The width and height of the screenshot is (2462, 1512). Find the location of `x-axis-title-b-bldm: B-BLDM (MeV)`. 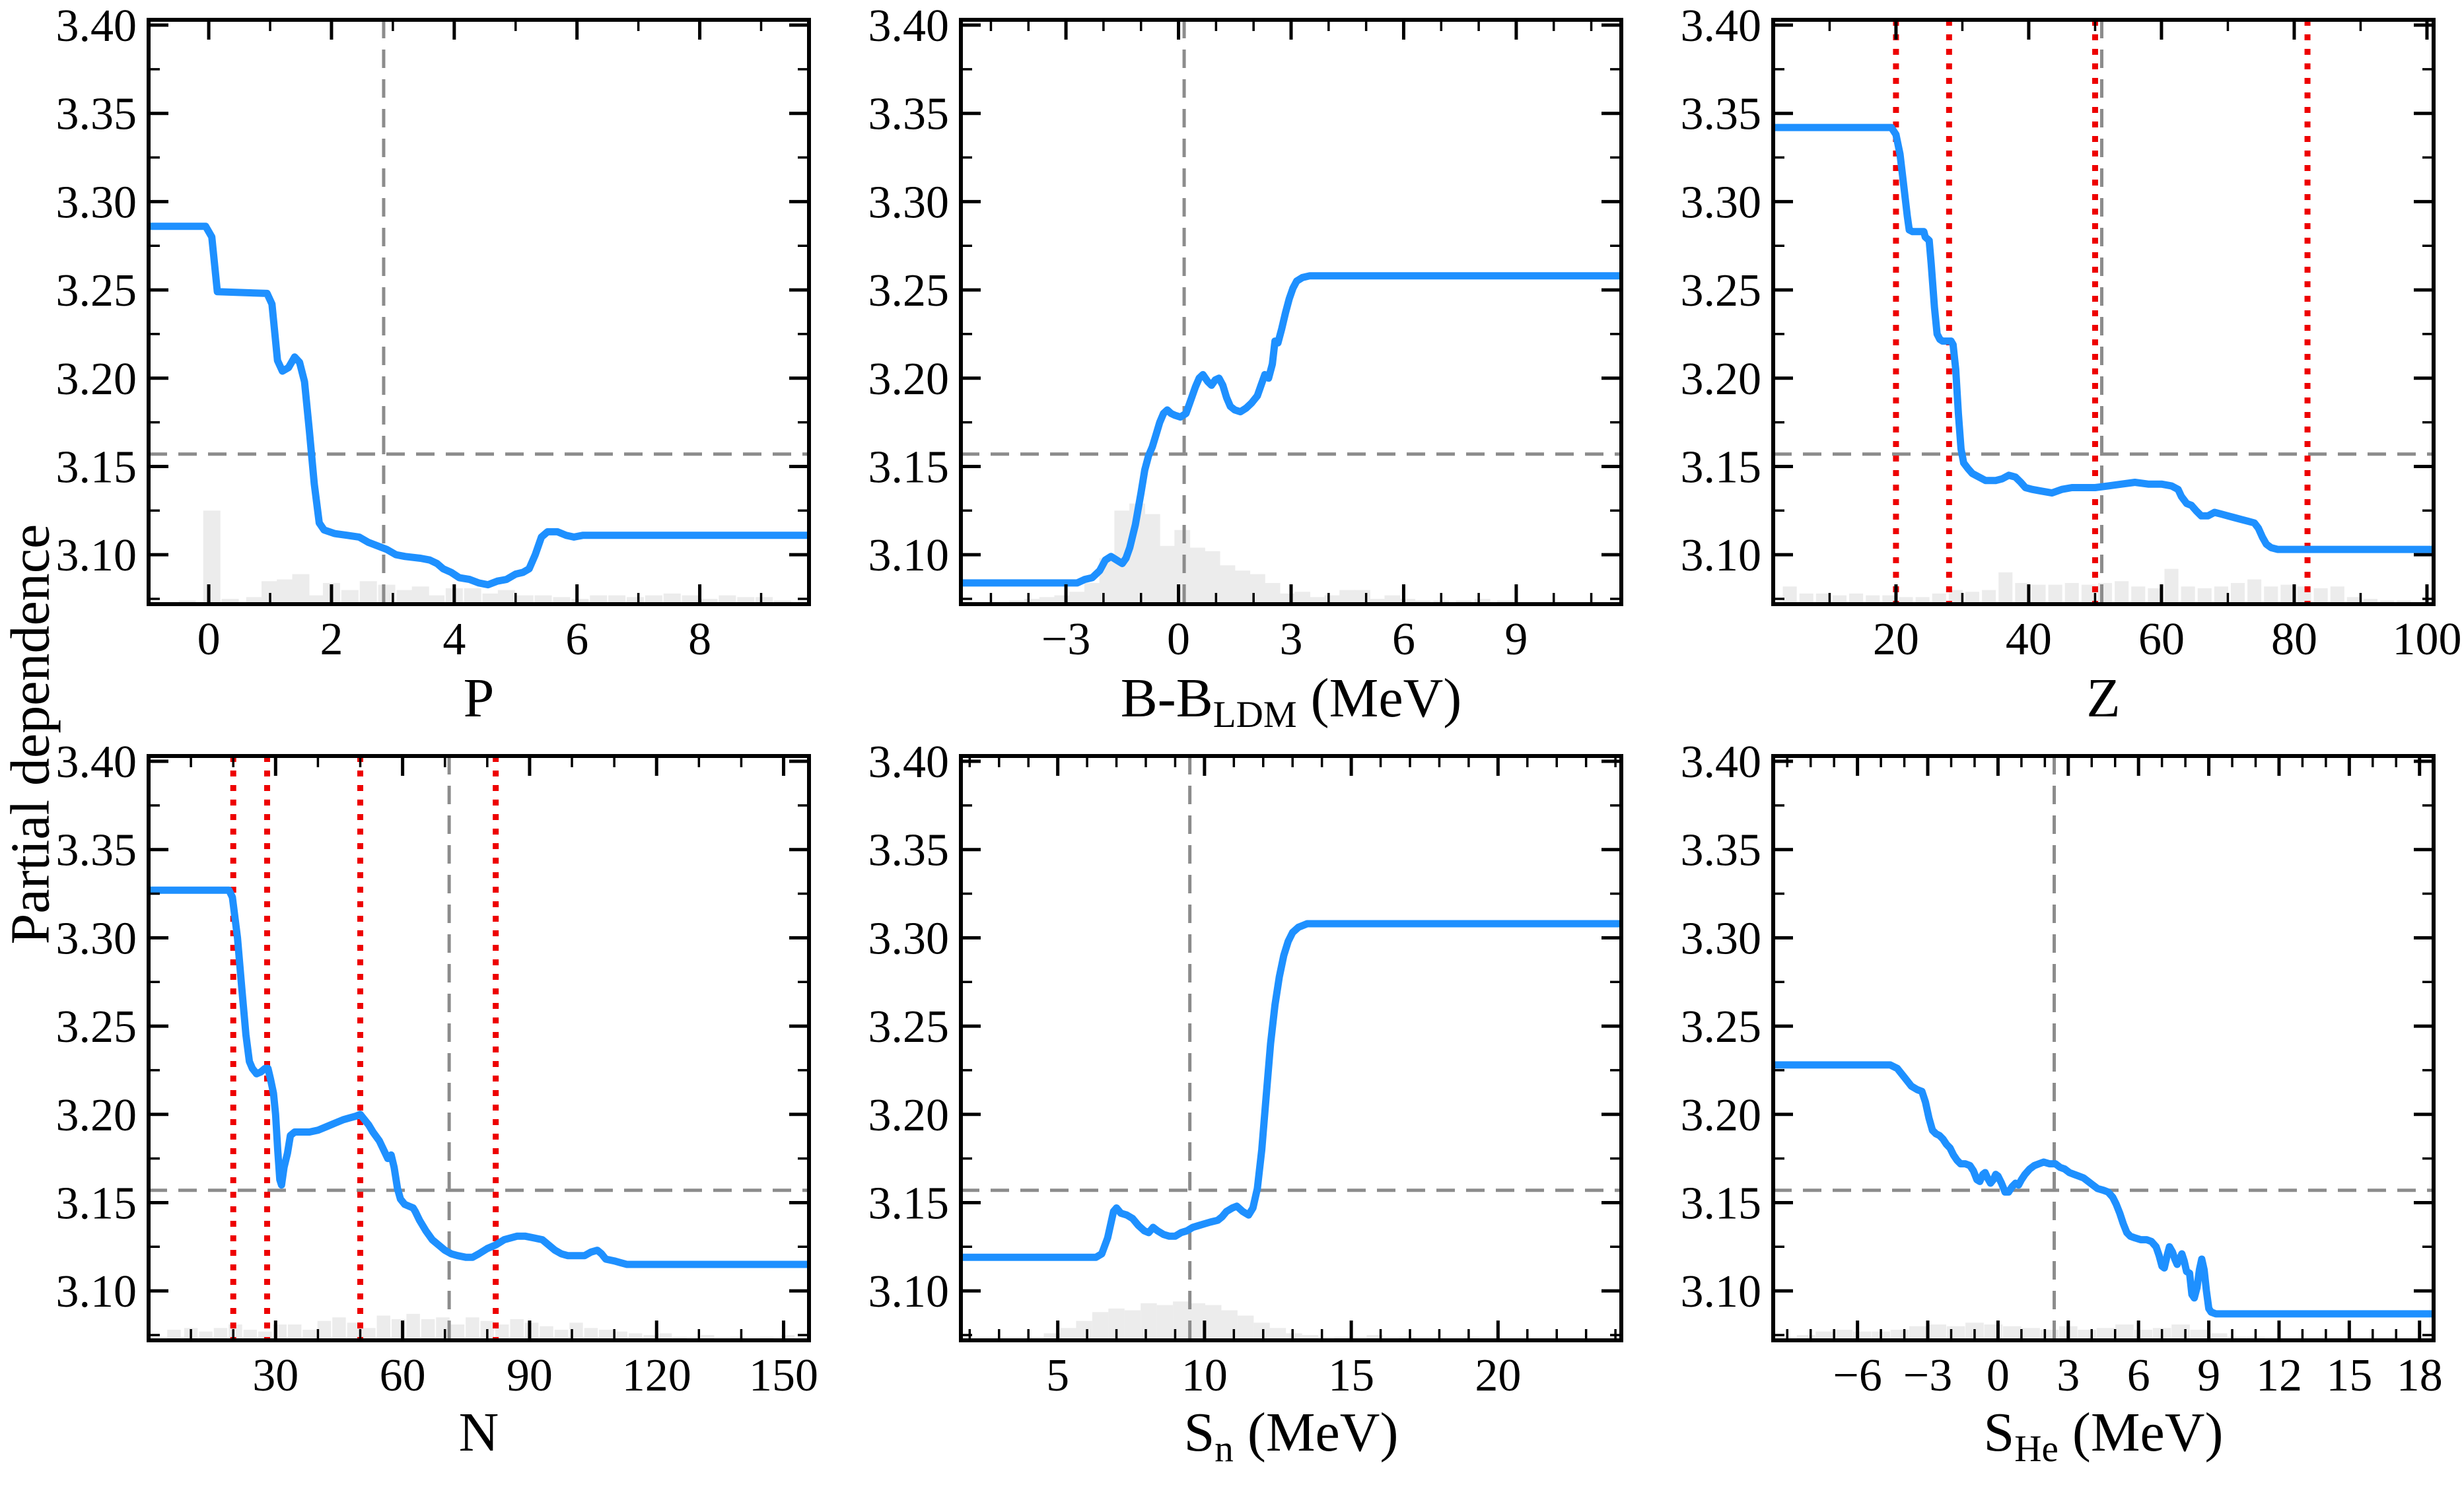

x-axis-title-b-bldm: B-BLDM (MeV) is located at coordinates (1291, 702).